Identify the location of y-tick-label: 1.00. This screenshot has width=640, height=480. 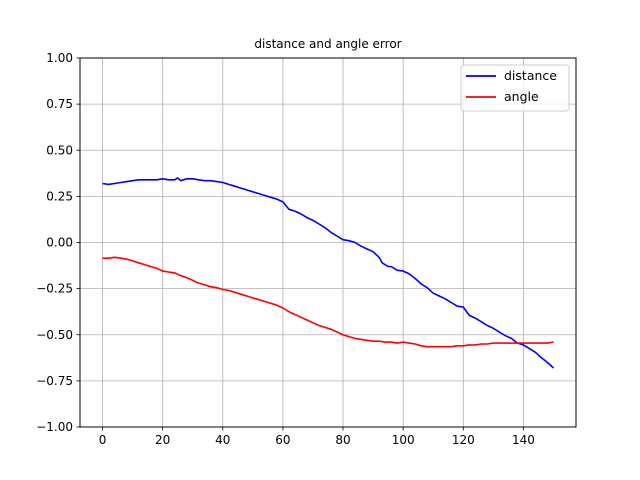
(59, 58).